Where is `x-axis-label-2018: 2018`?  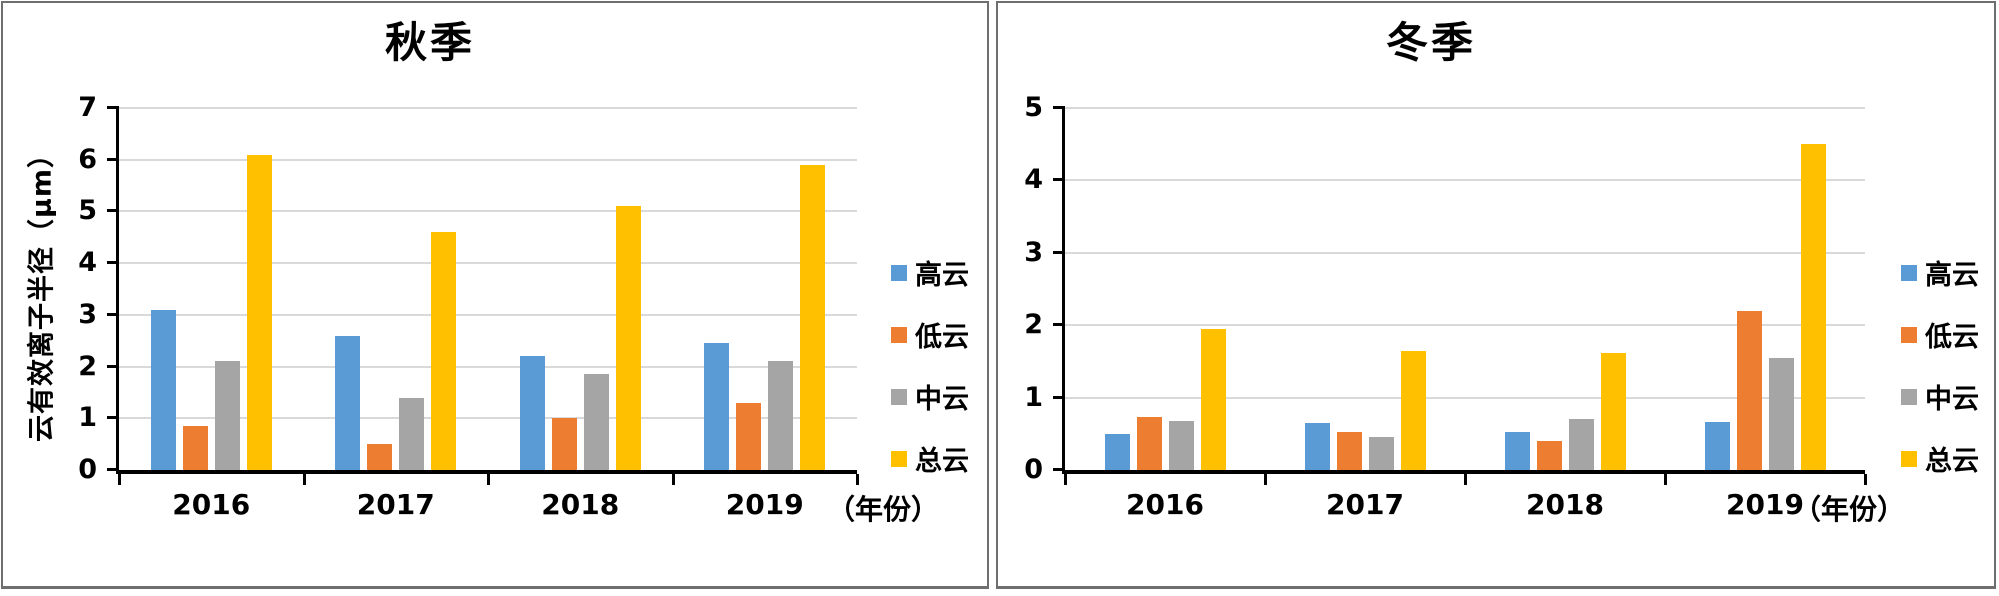 x-axis-label-2018: 2018 is located at coordinates (580, 504).